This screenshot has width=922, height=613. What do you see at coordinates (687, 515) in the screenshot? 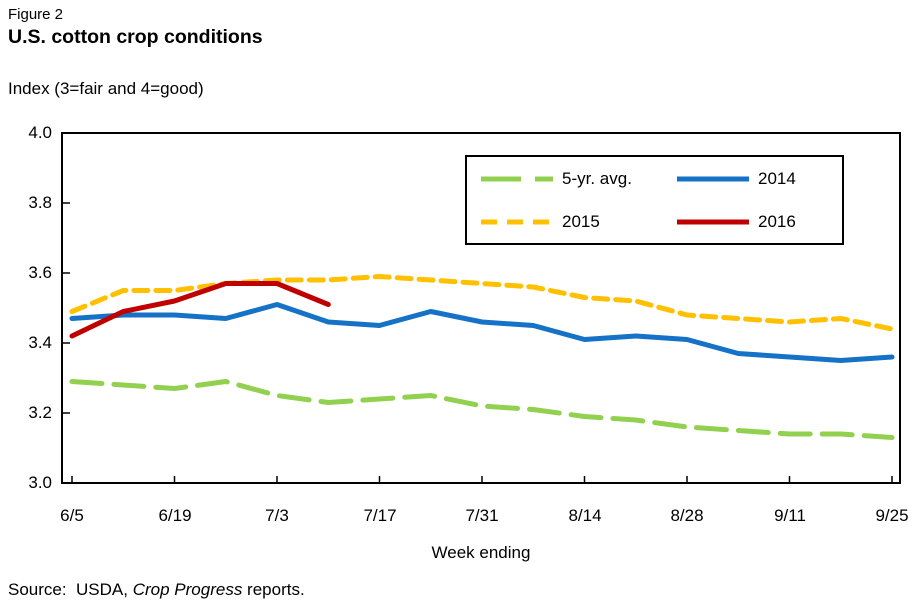
I see `x-tick-label: 8/28` at bounding box center [687, 515].